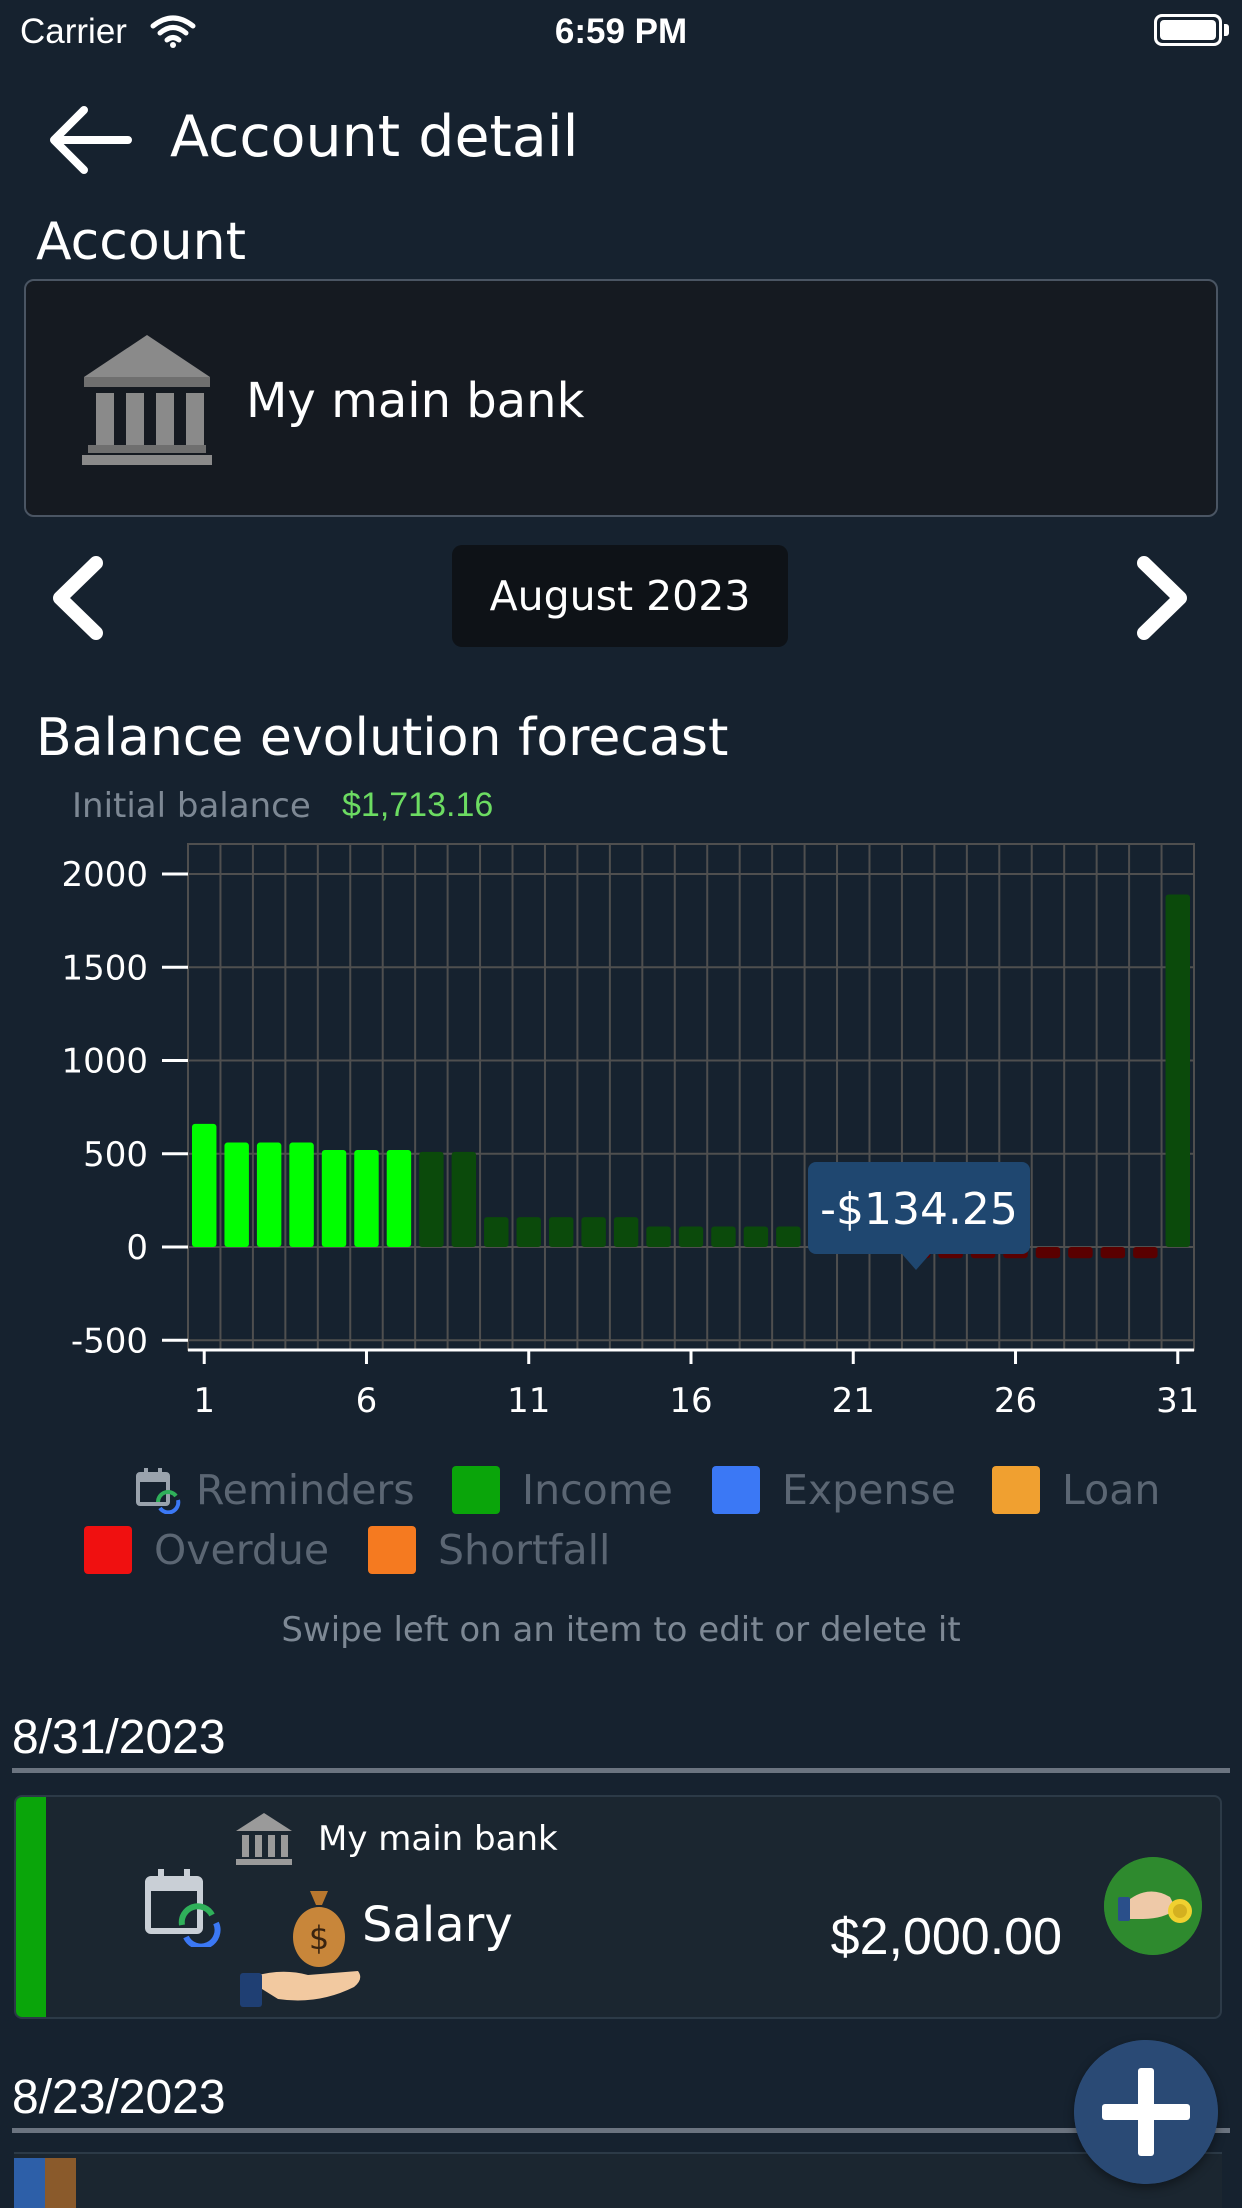  What do you see at coordinates (137, 1248) in the screenshot?
I see `y-tick-label: 0` at bounding box center [137, 1248].